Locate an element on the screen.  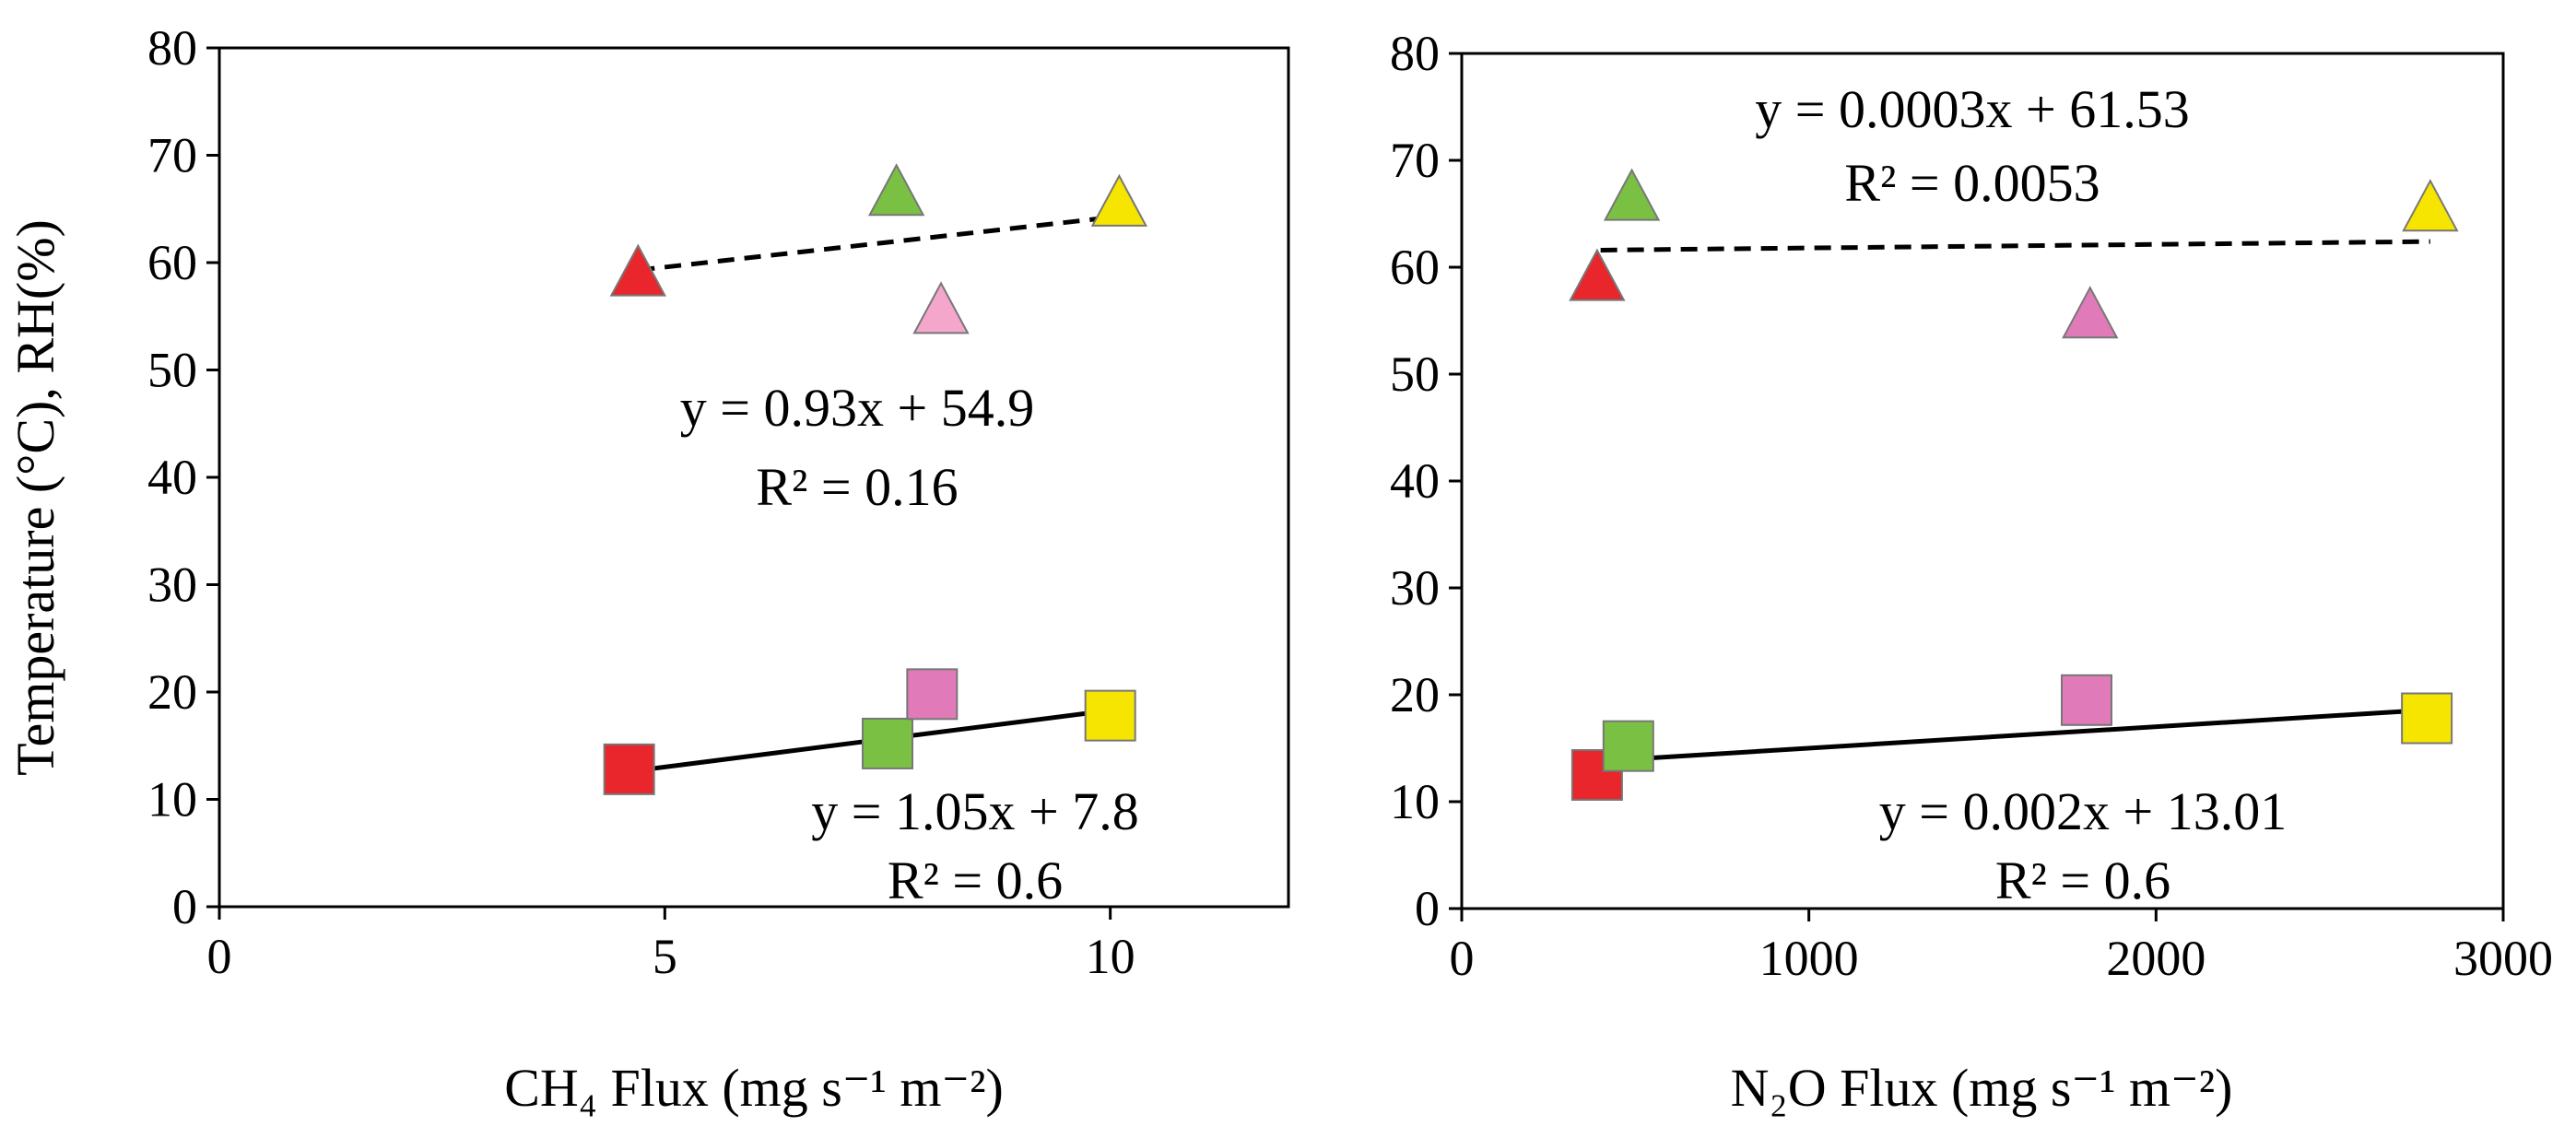
temperature-equation-label: y = 1.05x + 7.8 is located at coordinates (974, 811).